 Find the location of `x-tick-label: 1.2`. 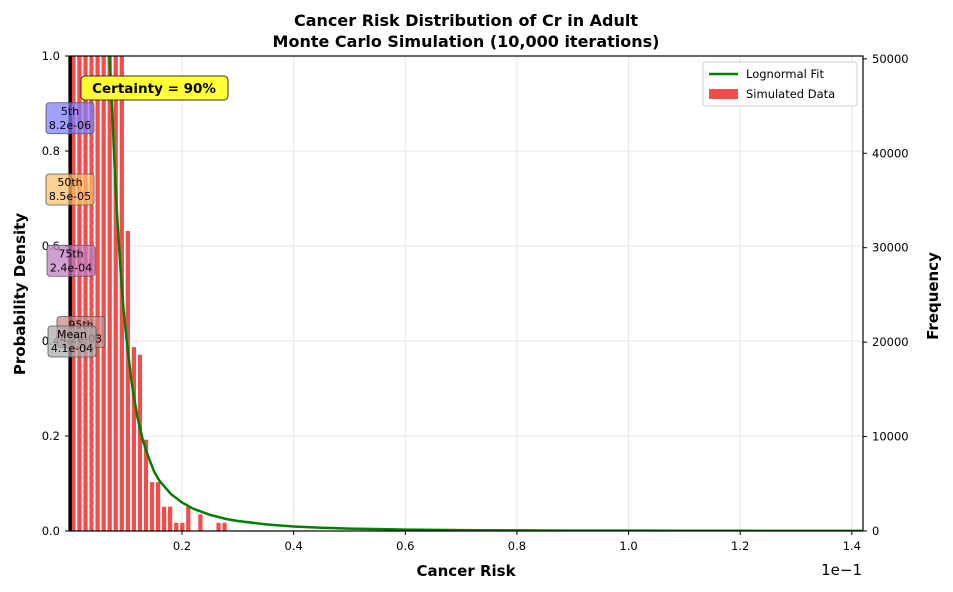

x-tick-label: 1.2 is located at coordinates (740, 546).